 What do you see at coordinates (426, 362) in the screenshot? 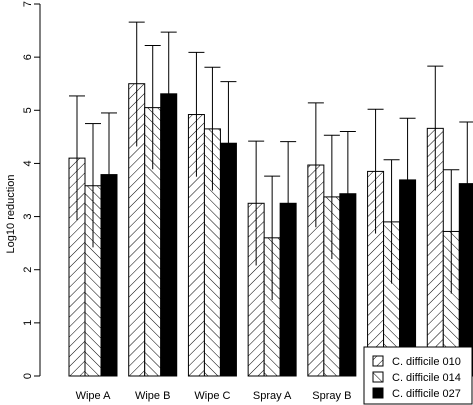
I see `legend-label: C. difficile 010` at bounding box center [426, 362].